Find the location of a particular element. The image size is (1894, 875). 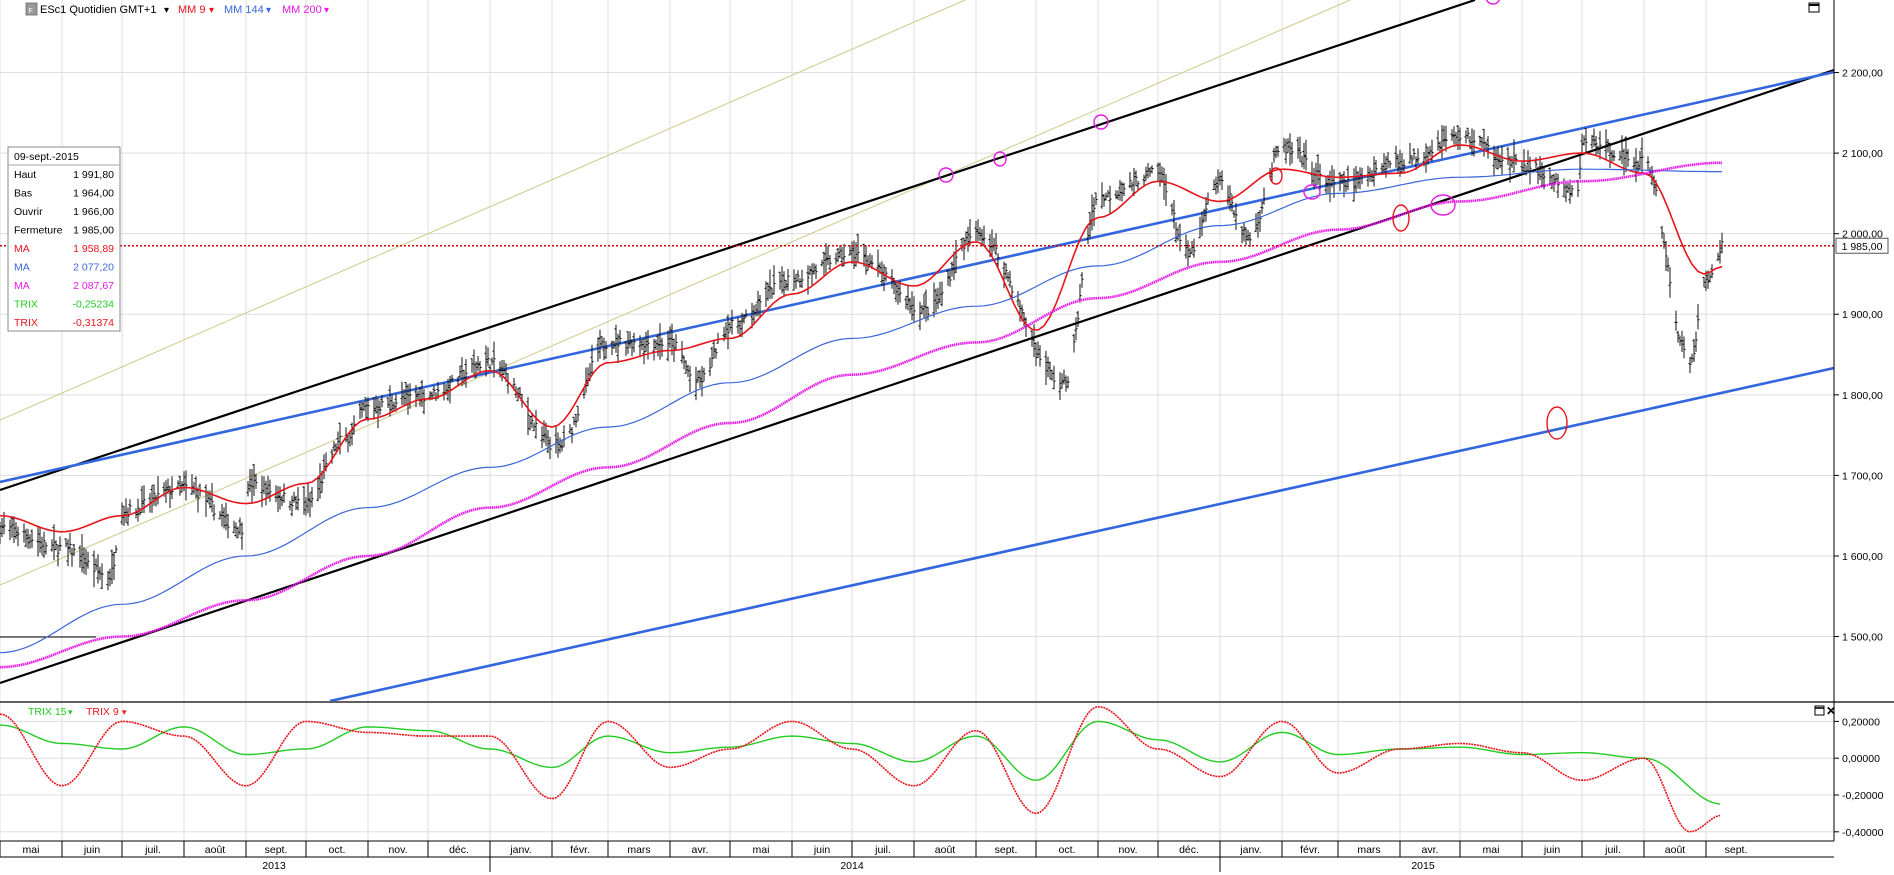

trix15-line is located at coordinates (860, 762).